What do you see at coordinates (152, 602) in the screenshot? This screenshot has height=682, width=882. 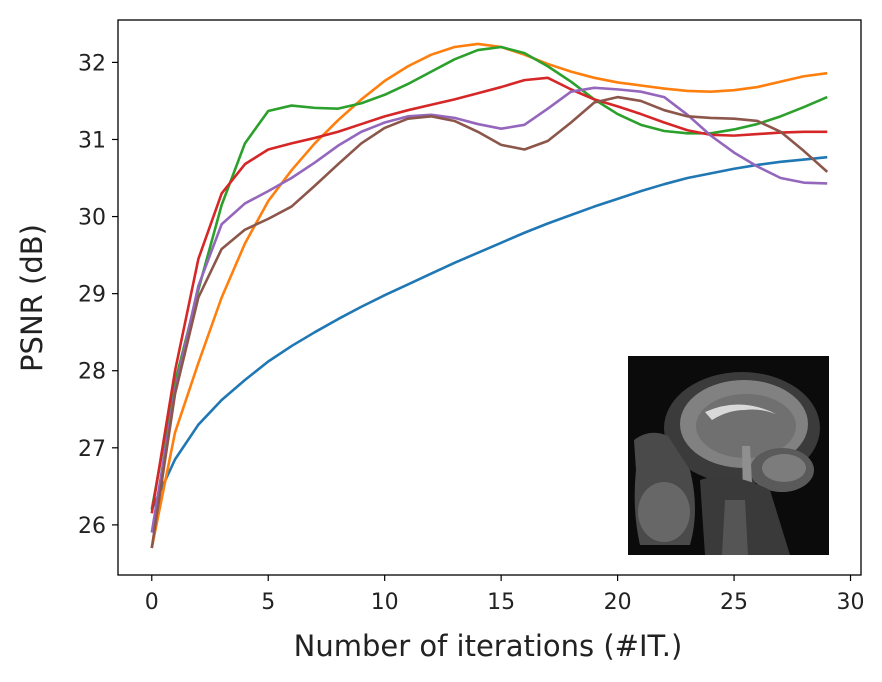 I see `x-tick-label: 0` at bounding box center [152, 602].